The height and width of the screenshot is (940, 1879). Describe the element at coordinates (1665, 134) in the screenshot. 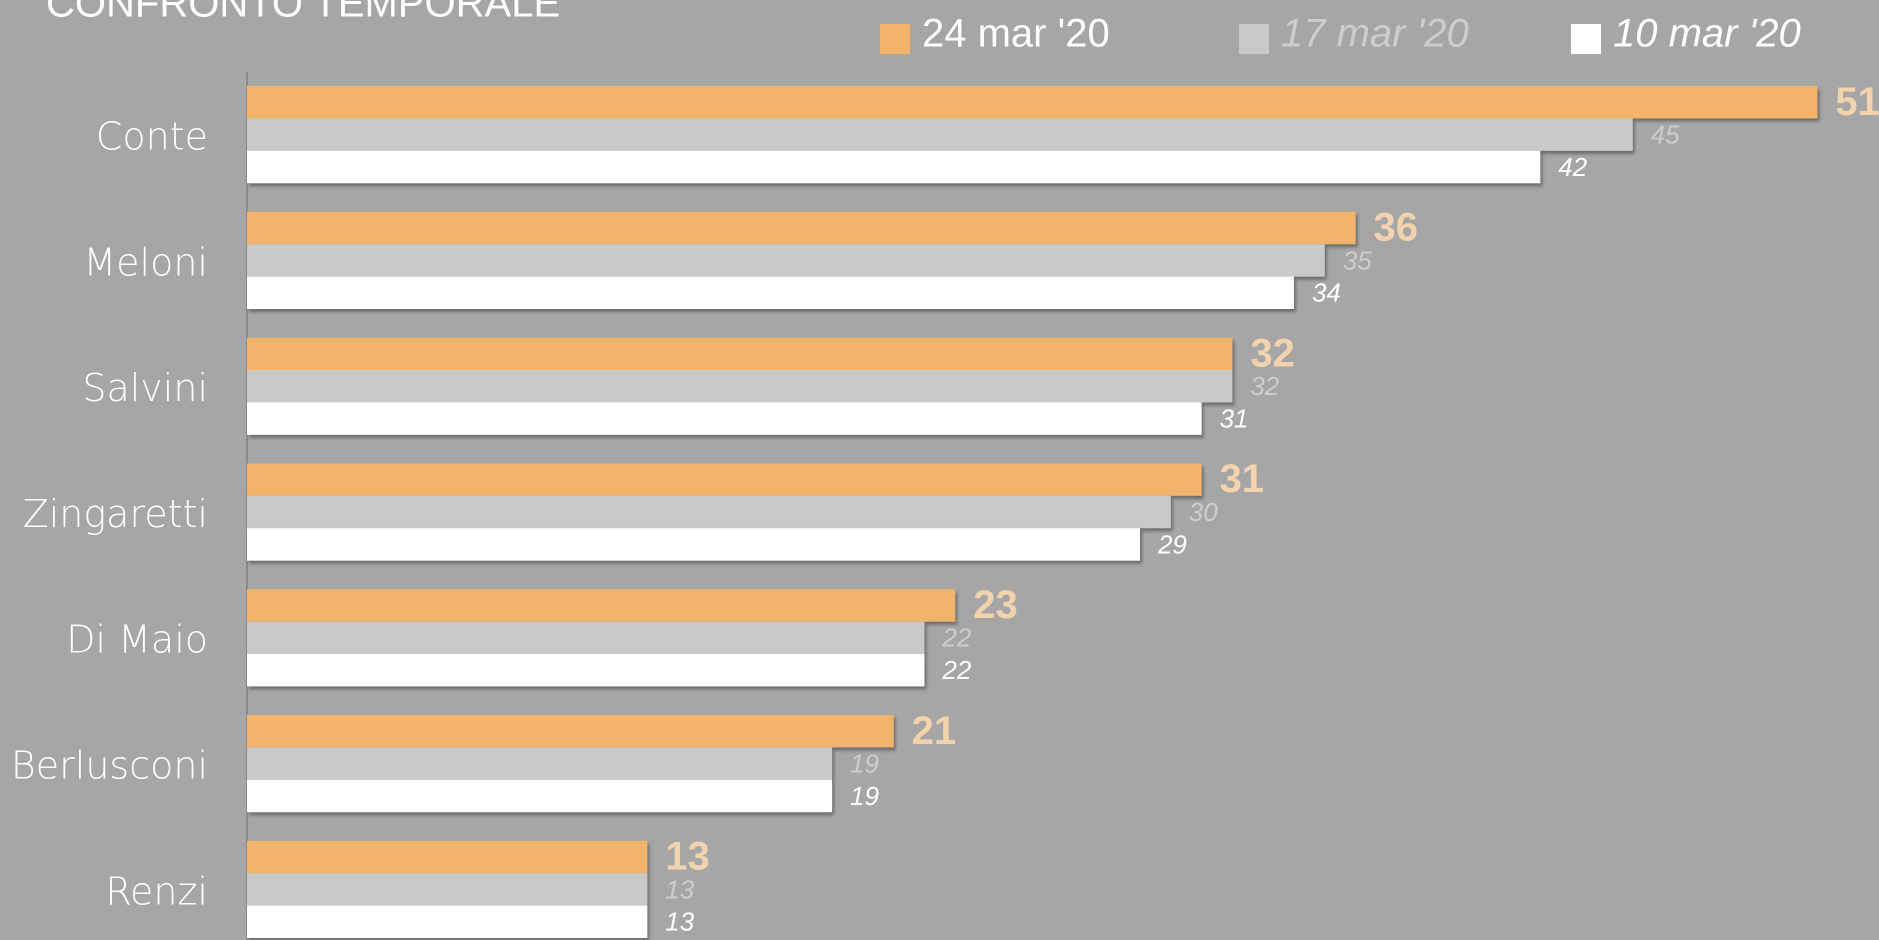

I see `value-label: 45` at that location.